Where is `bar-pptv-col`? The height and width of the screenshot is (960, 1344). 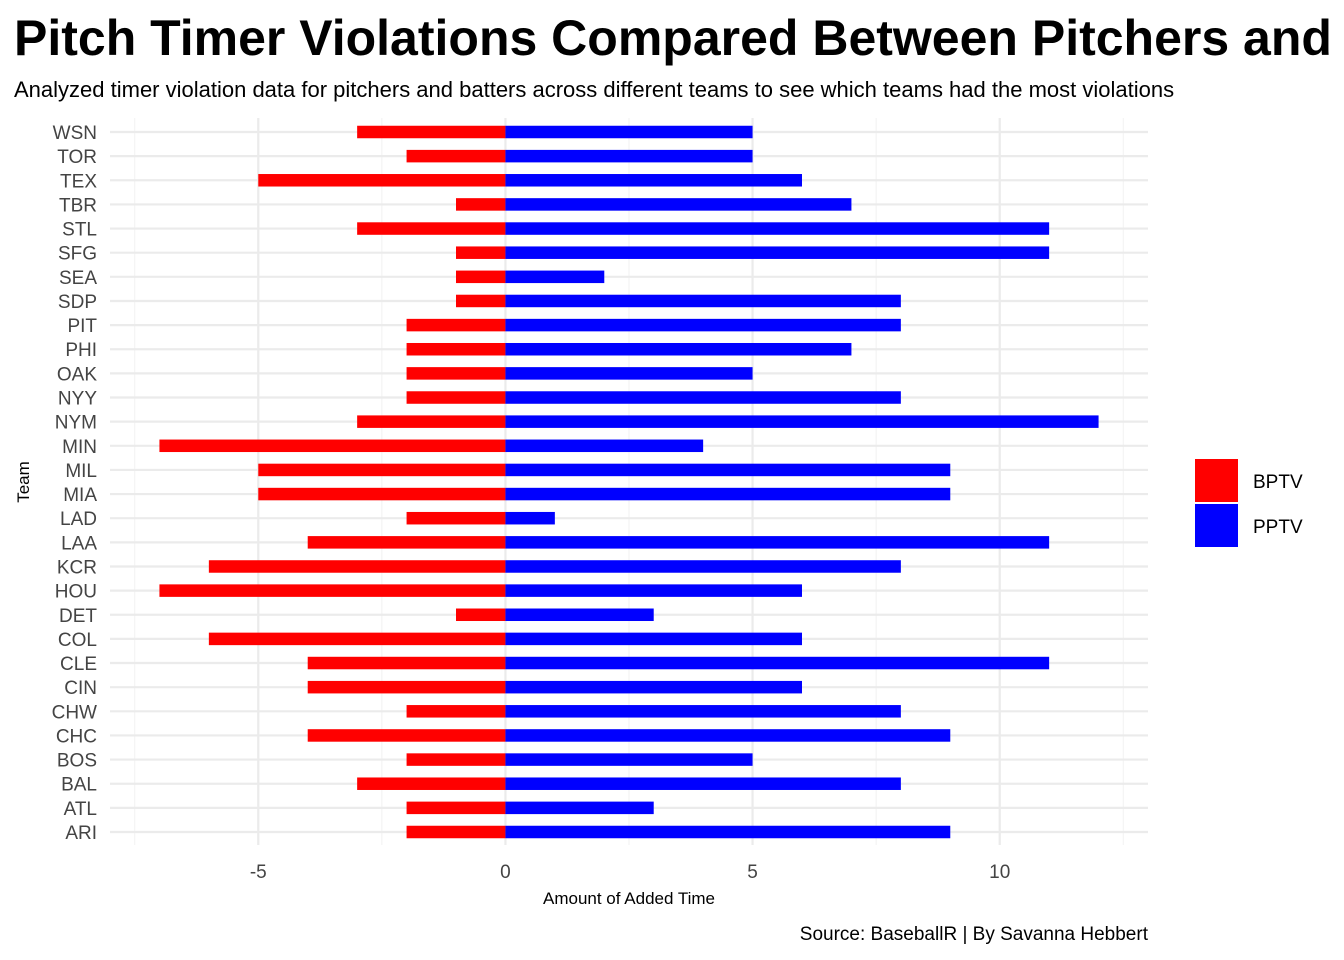 bar-pptv-col is located at coordinates (653, 639).